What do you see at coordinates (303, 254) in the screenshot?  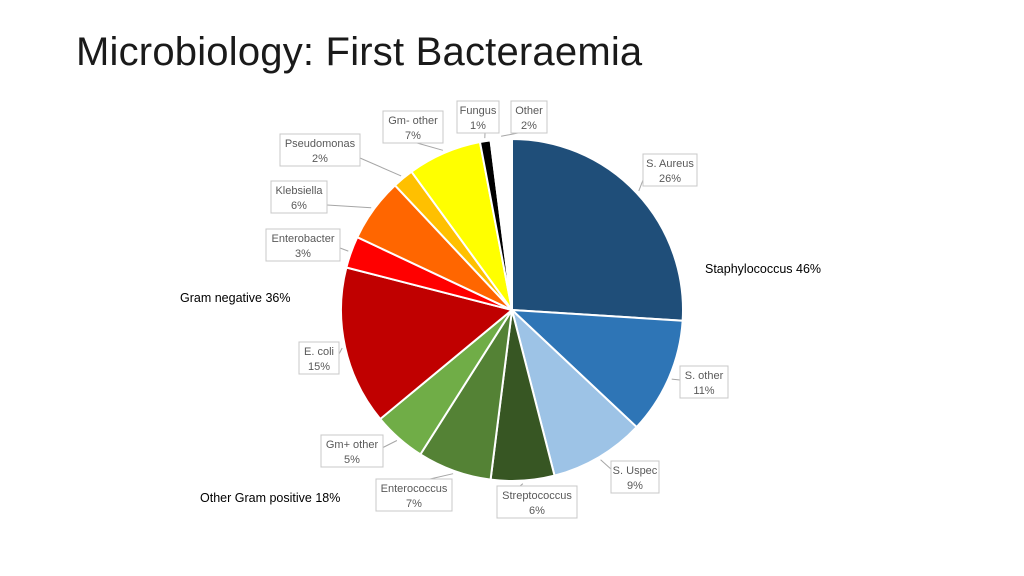 I see `slice-value-enterobacter: 3%` at bounding box center [303, 254].